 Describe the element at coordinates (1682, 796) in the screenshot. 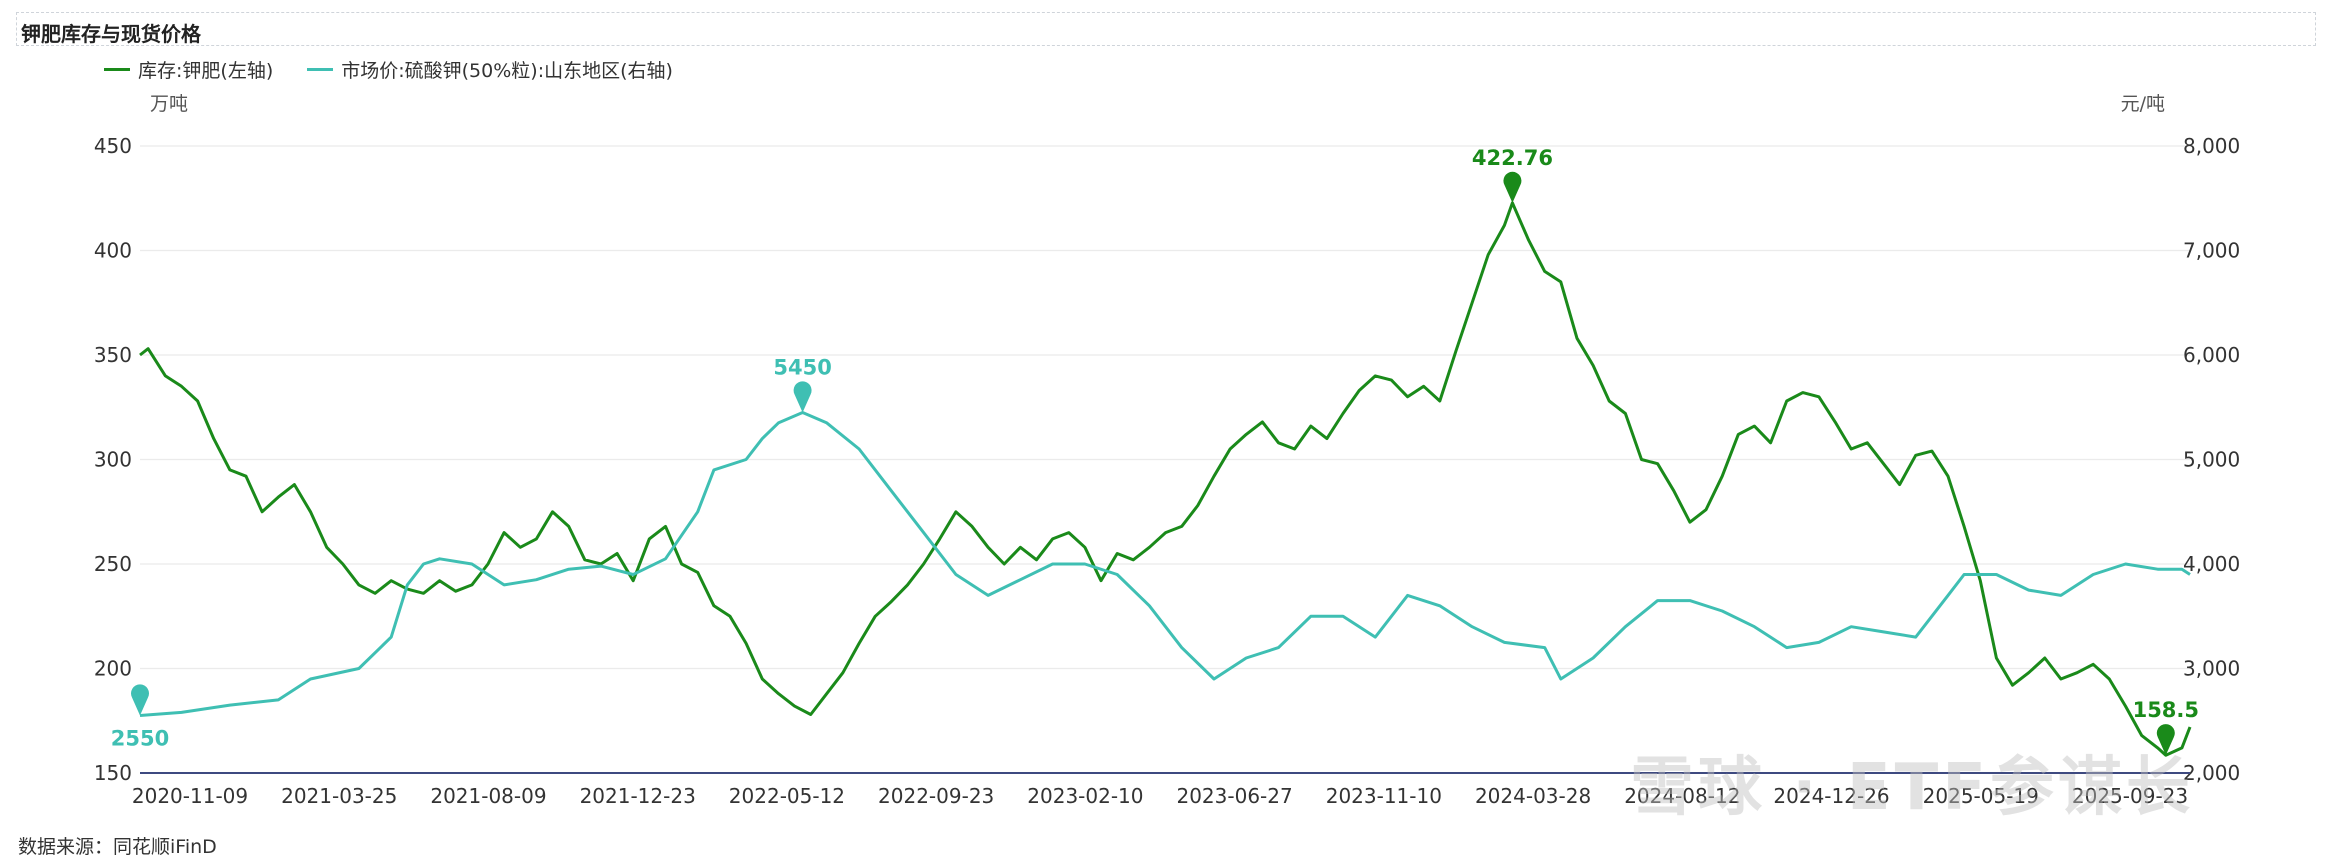

I see `x-tick-label: 2024-08-12` at that location.